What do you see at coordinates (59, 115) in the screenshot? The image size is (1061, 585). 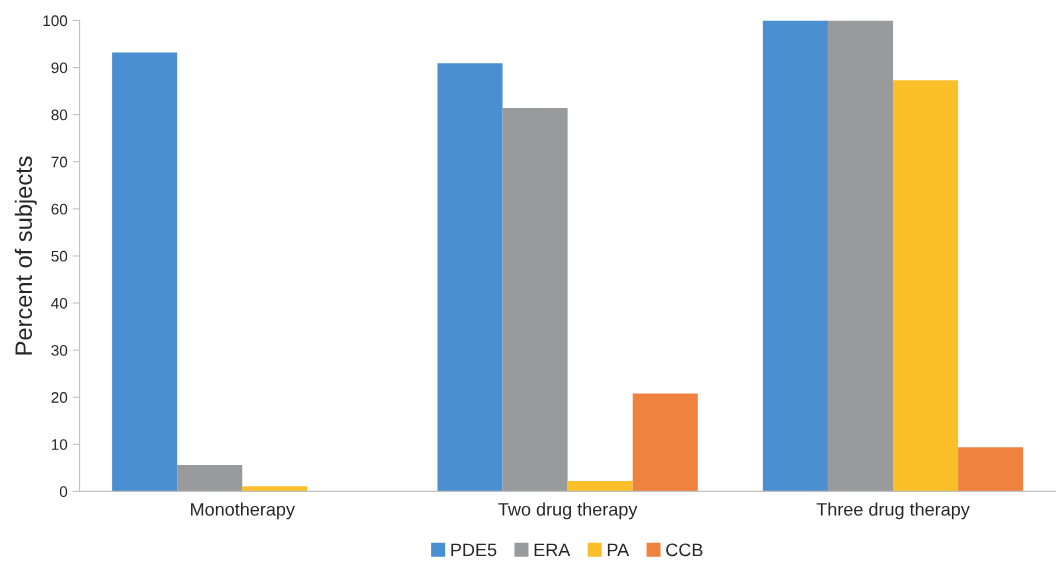 I see `y-tick-label: 80` at bounding box center [59, 115].